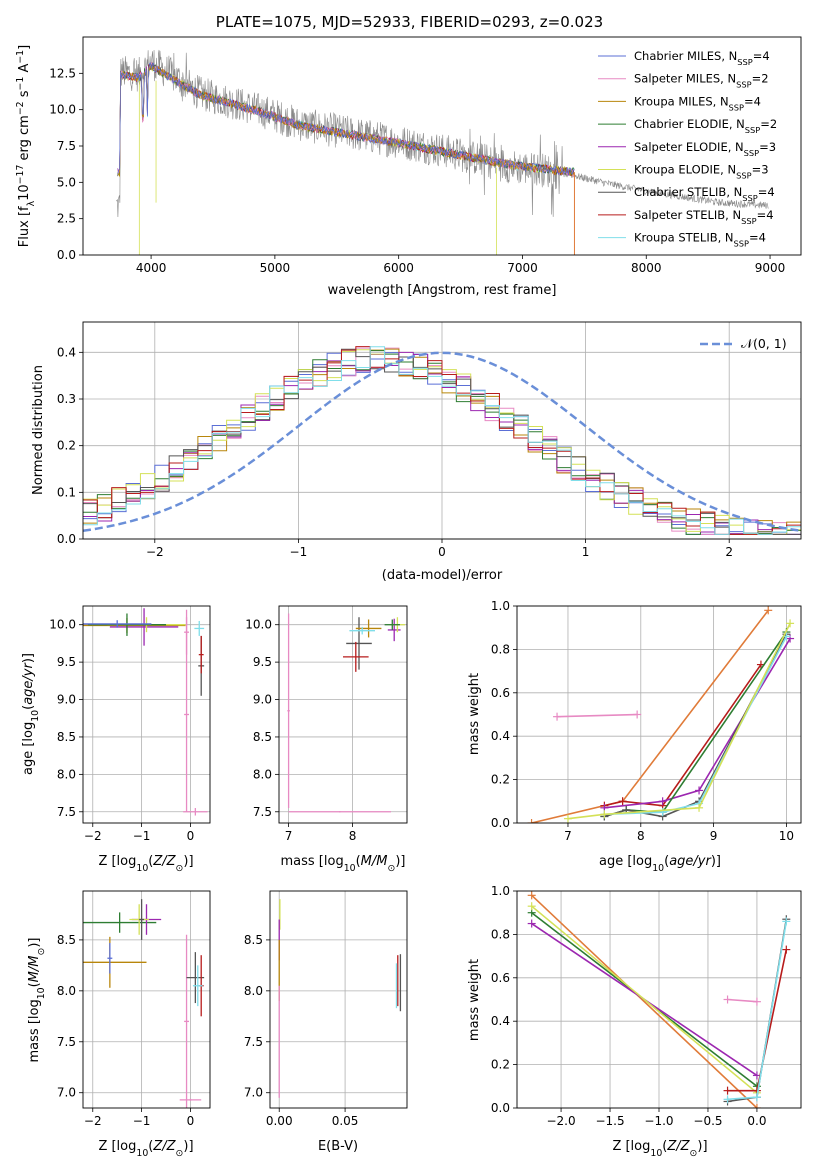 The height and width of the screenshot is (1170, 819). I want to click on mass-vs-z-axes: −2 −1 0 7.0 7.5 8.0 8.5, so click(133, 1009).